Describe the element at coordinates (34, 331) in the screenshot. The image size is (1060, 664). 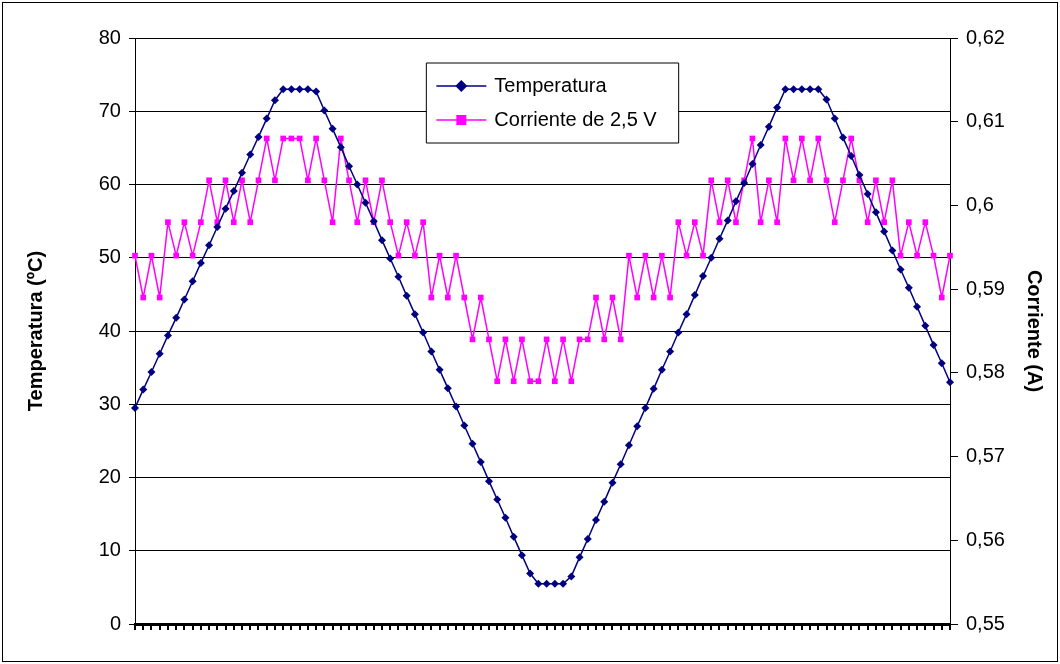
I see `y-axis-title: Temperatura (ºC)` at that location.